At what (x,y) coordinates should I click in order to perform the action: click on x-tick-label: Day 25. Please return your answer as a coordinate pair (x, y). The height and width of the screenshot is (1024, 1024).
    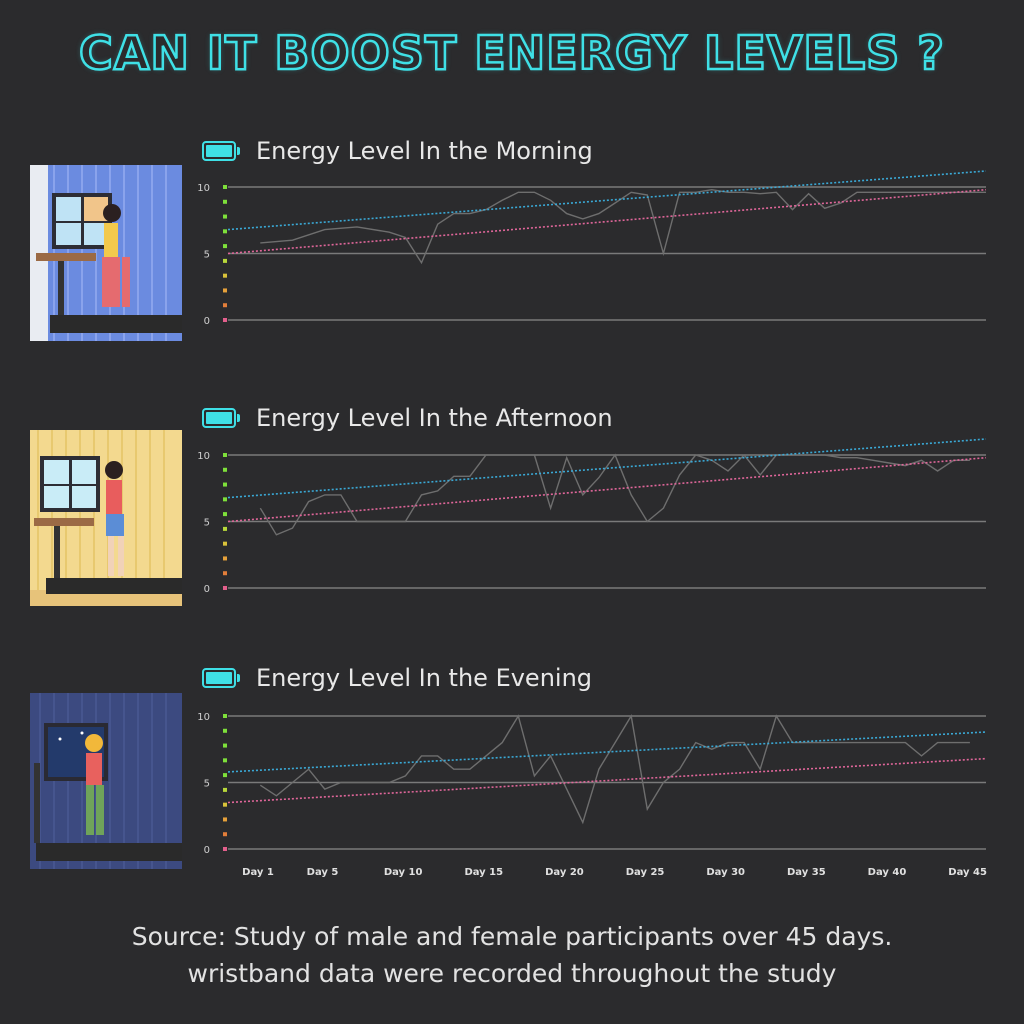
    Looking at the image, I should click on (645, 872).